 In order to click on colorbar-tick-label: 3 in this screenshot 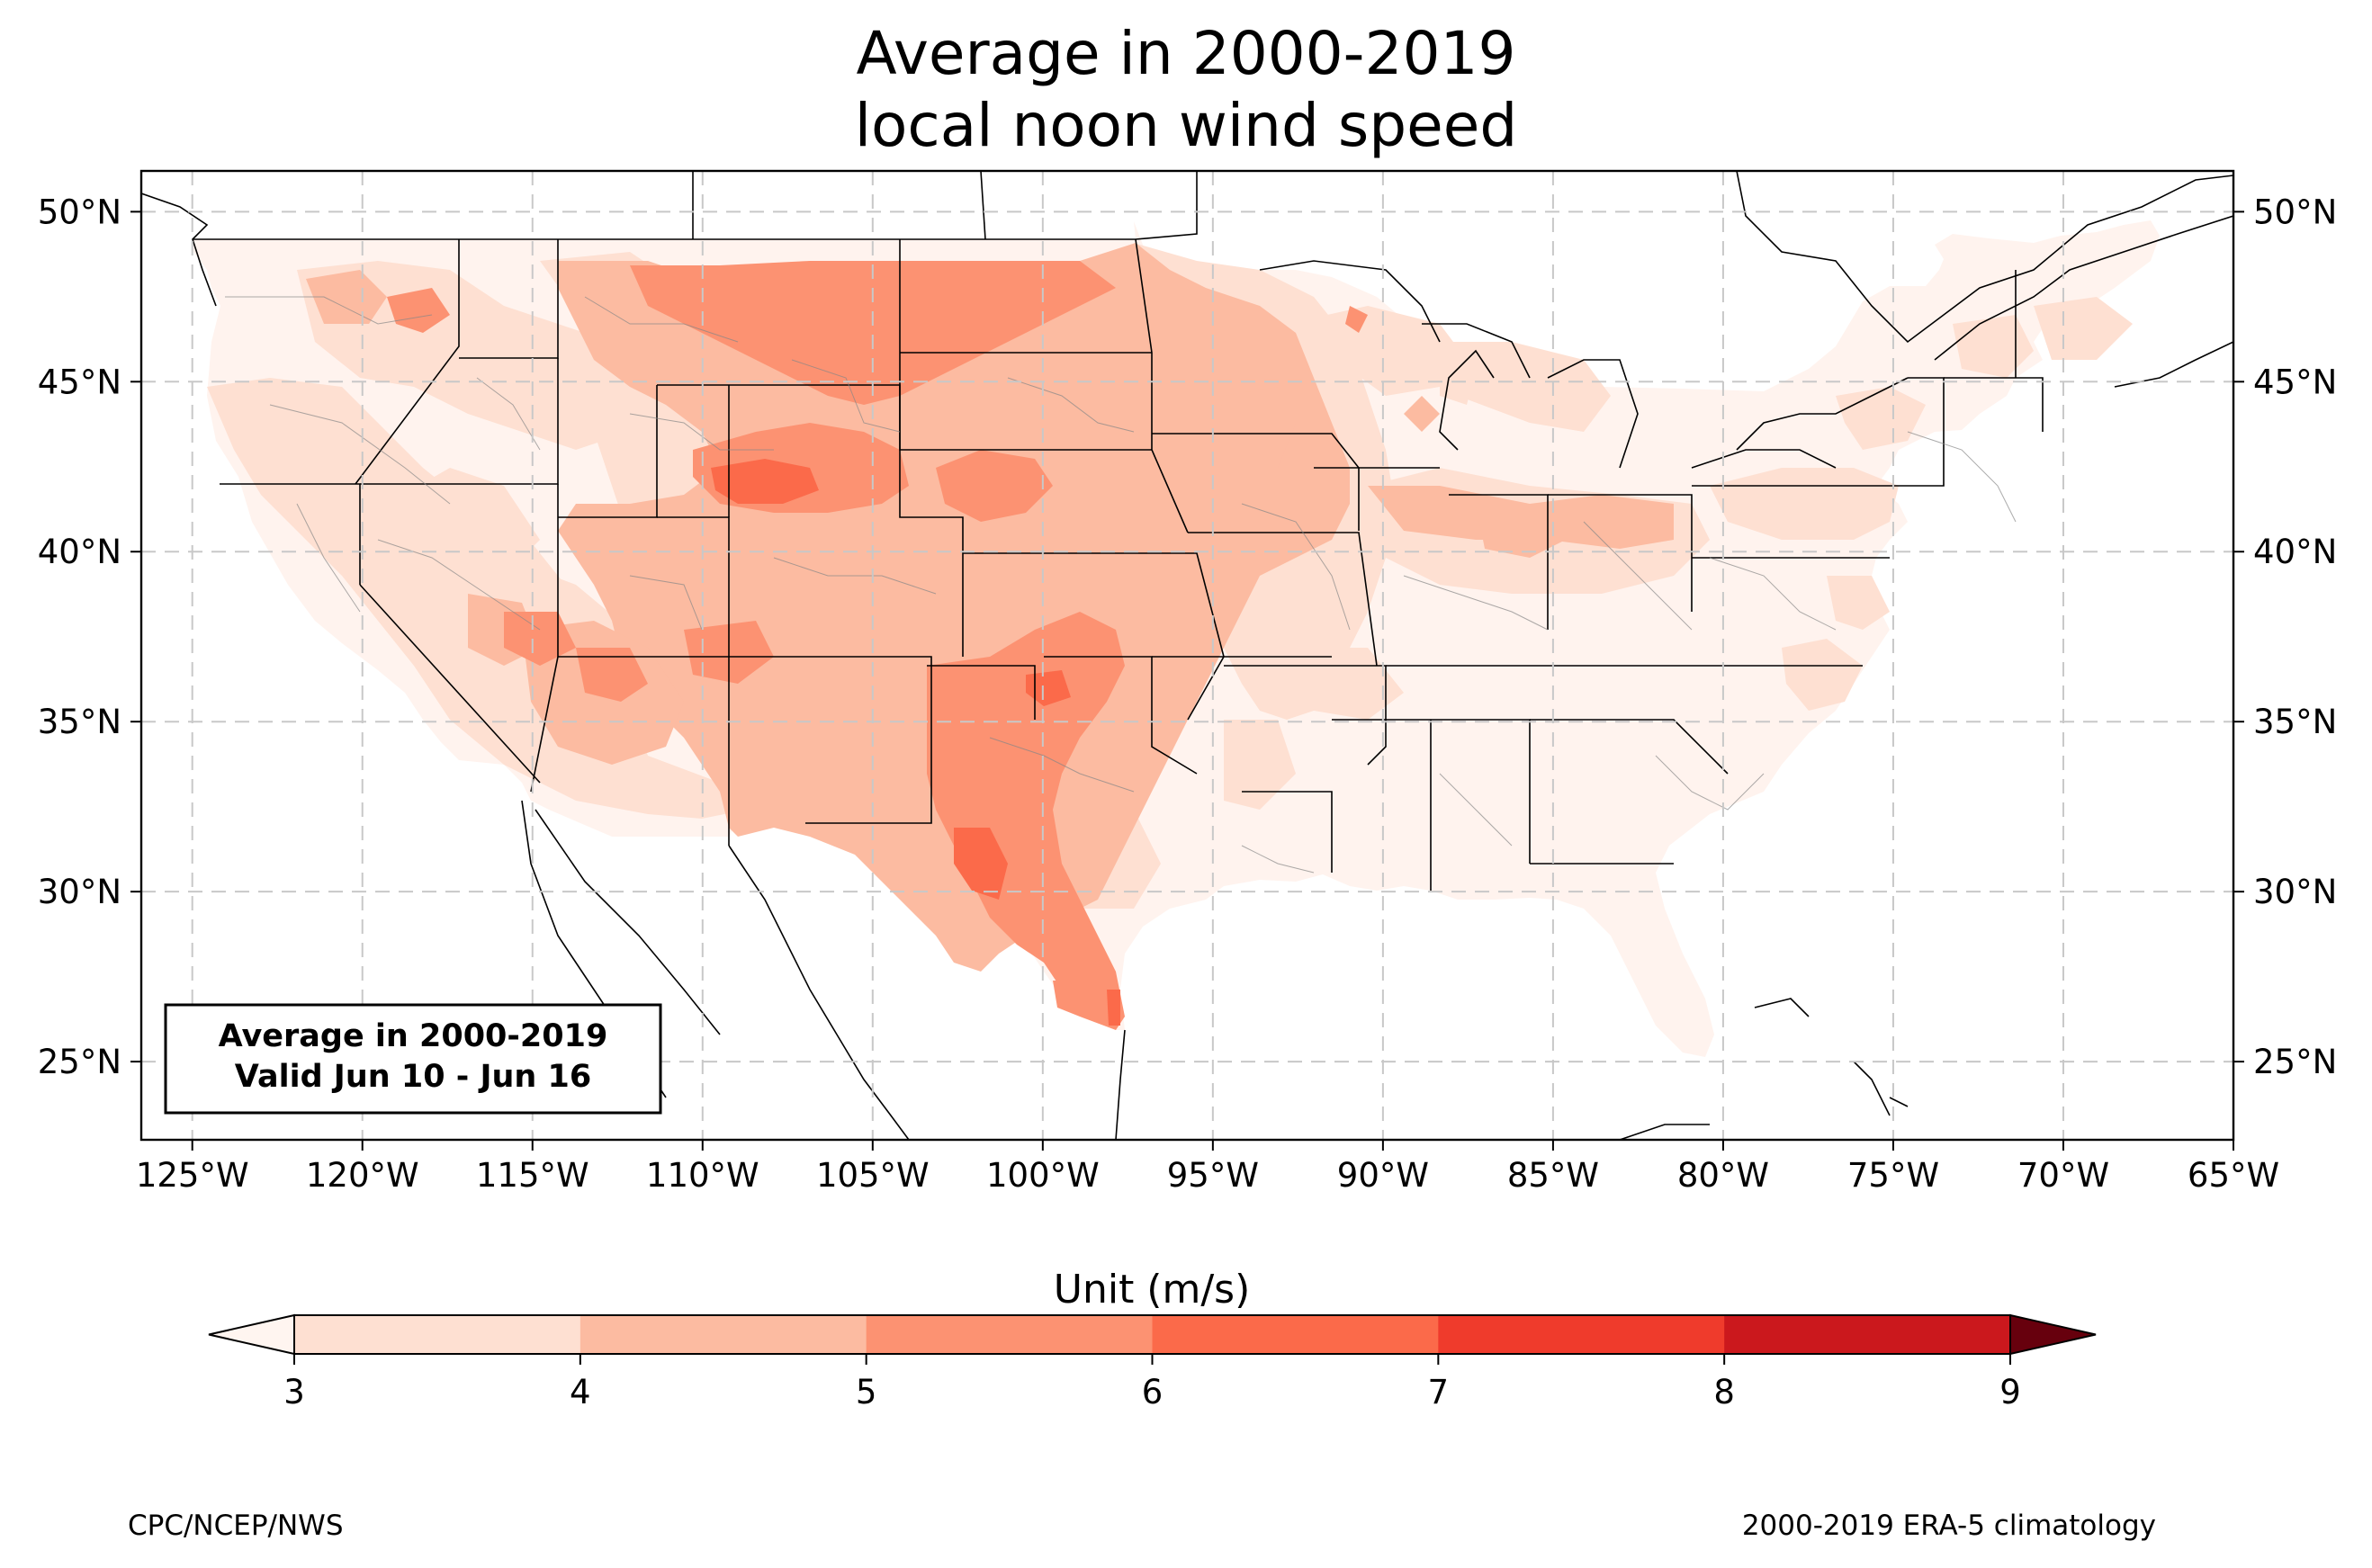, I will do `click(294, 1392)`.